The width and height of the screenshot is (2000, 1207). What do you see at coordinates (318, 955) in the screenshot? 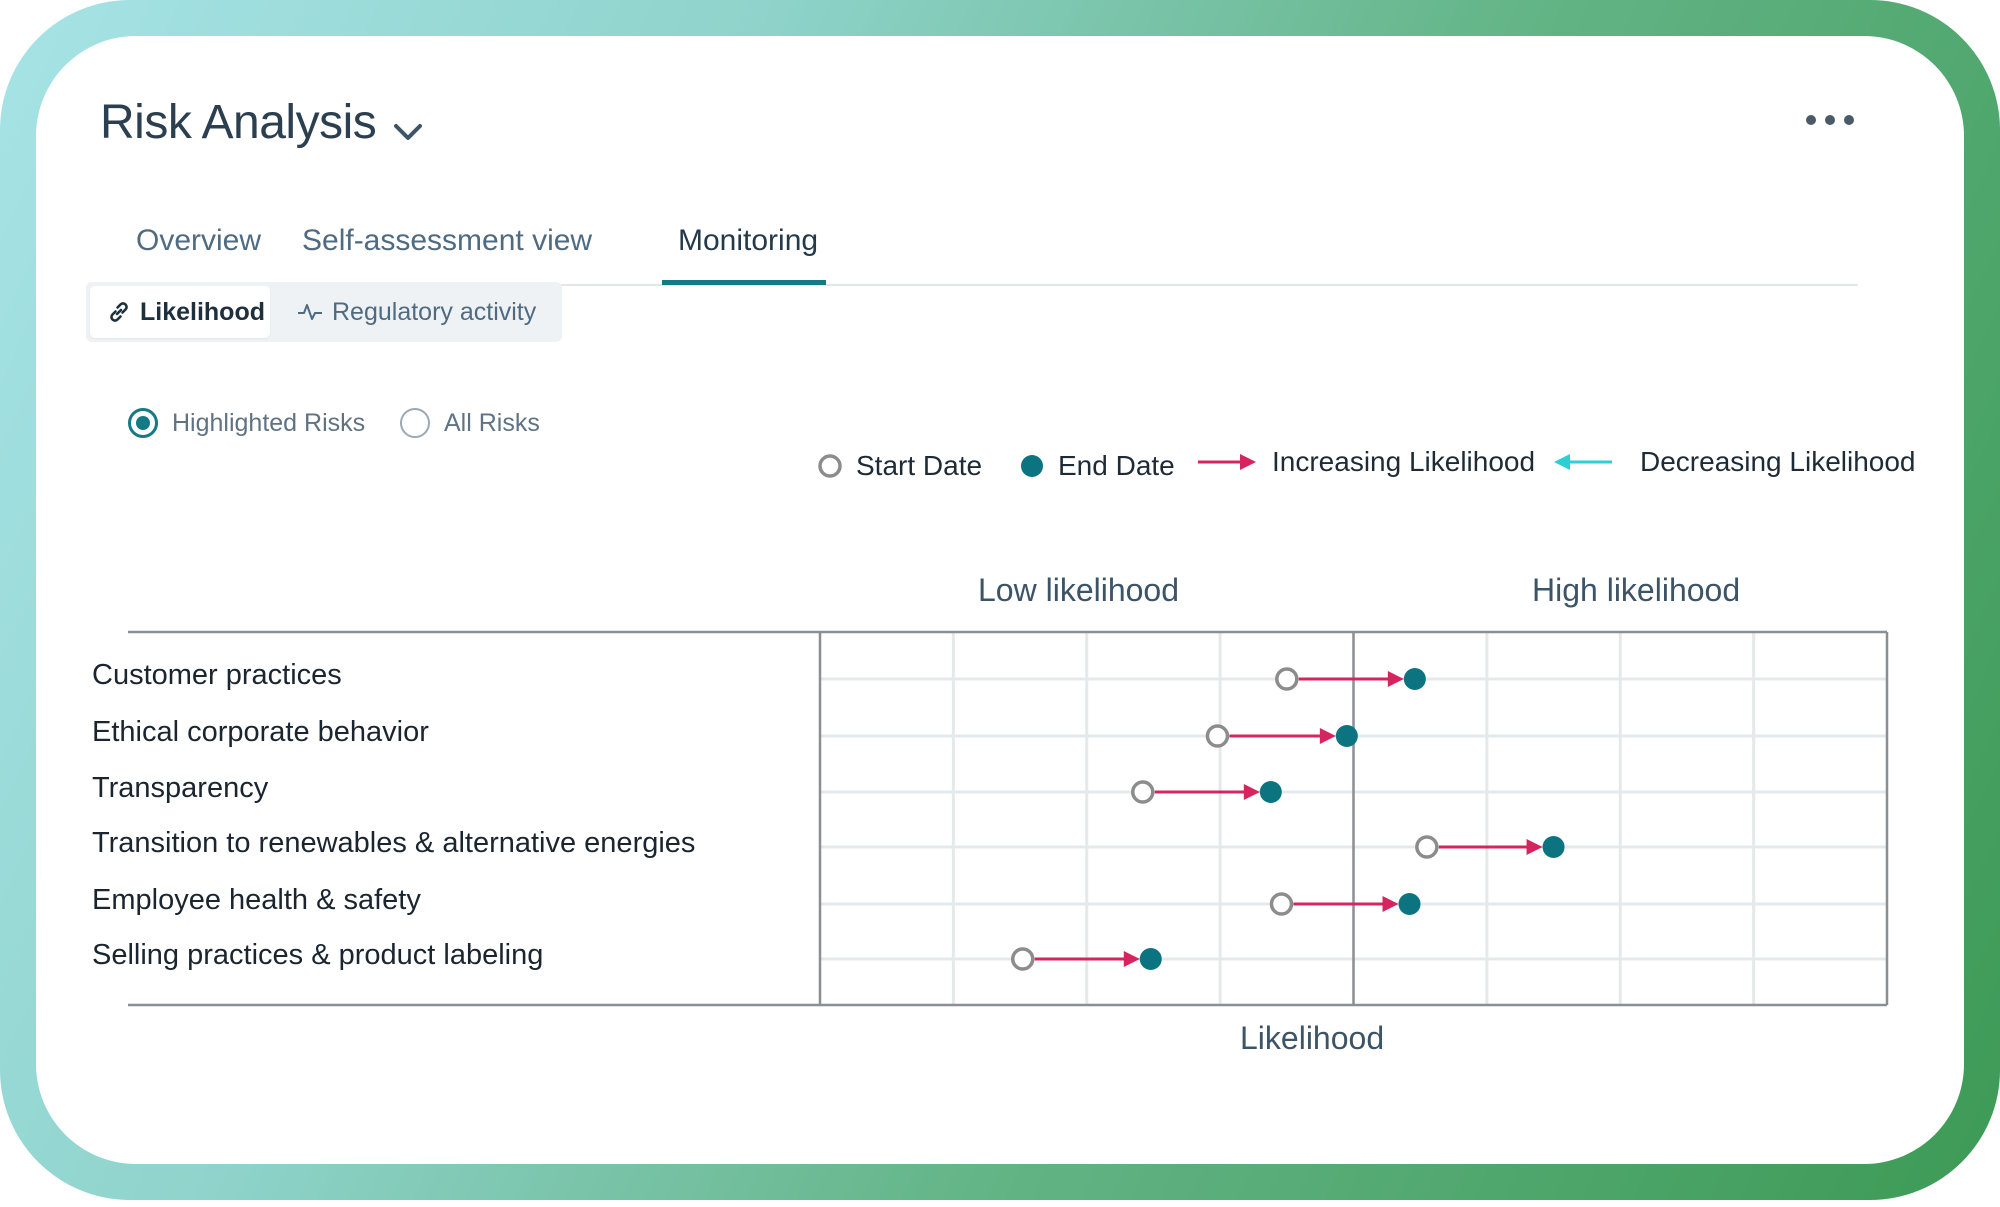
I see `risk-row-label: Selling practices & product labeling` at bounding box center [318, 955].